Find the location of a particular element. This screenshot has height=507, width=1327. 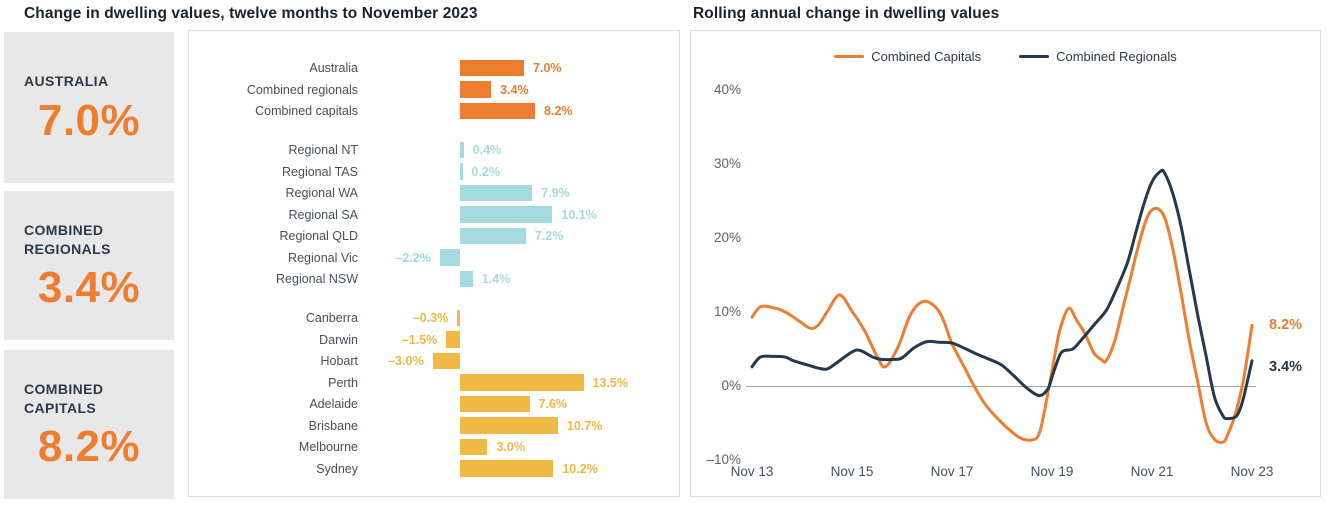

bar-value-label: –1.5% is located at coordinates (419, 339).